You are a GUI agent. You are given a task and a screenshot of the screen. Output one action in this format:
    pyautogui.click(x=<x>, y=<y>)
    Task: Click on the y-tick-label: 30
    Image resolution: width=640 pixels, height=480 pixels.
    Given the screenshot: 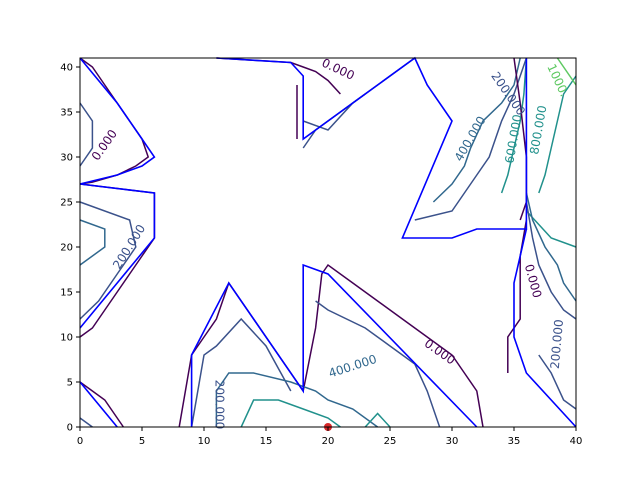 What is the action you would take?
    pyautogui.click(x=66, y=158)
    